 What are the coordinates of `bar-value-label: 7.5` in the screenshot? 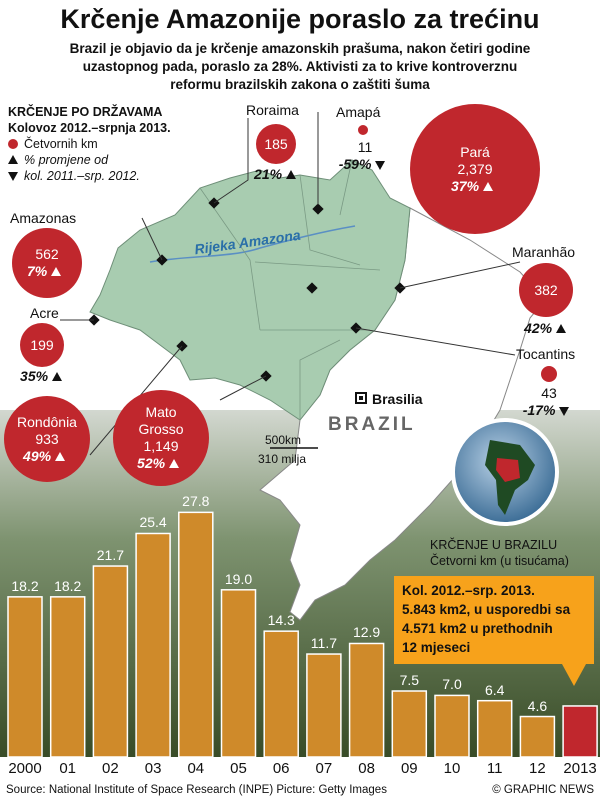 It's located at (409, 680).